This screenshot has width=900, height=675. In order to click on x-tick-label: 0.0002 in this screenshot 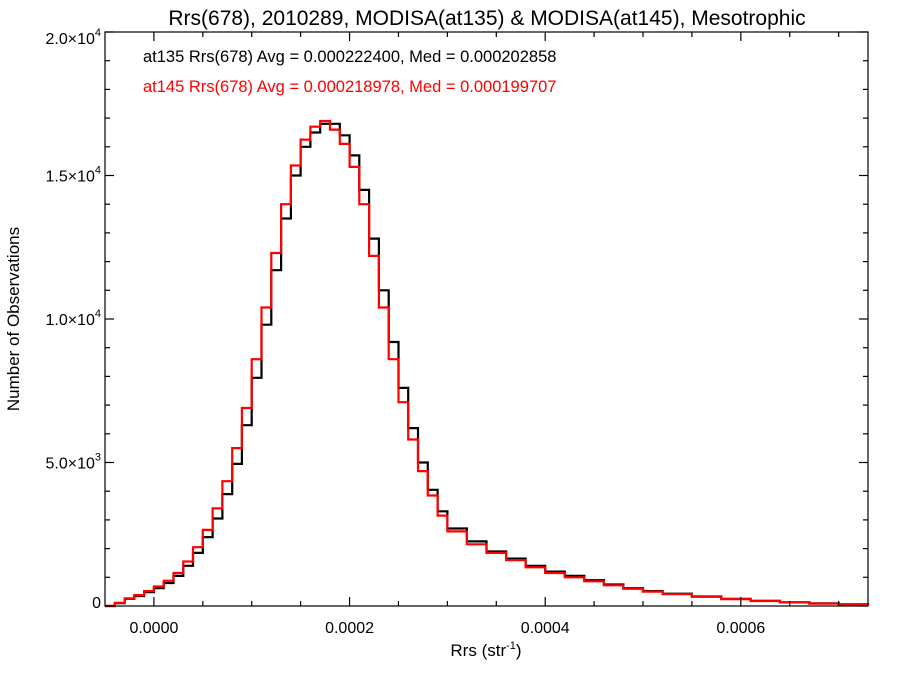, I will do `click(349, 628)`.